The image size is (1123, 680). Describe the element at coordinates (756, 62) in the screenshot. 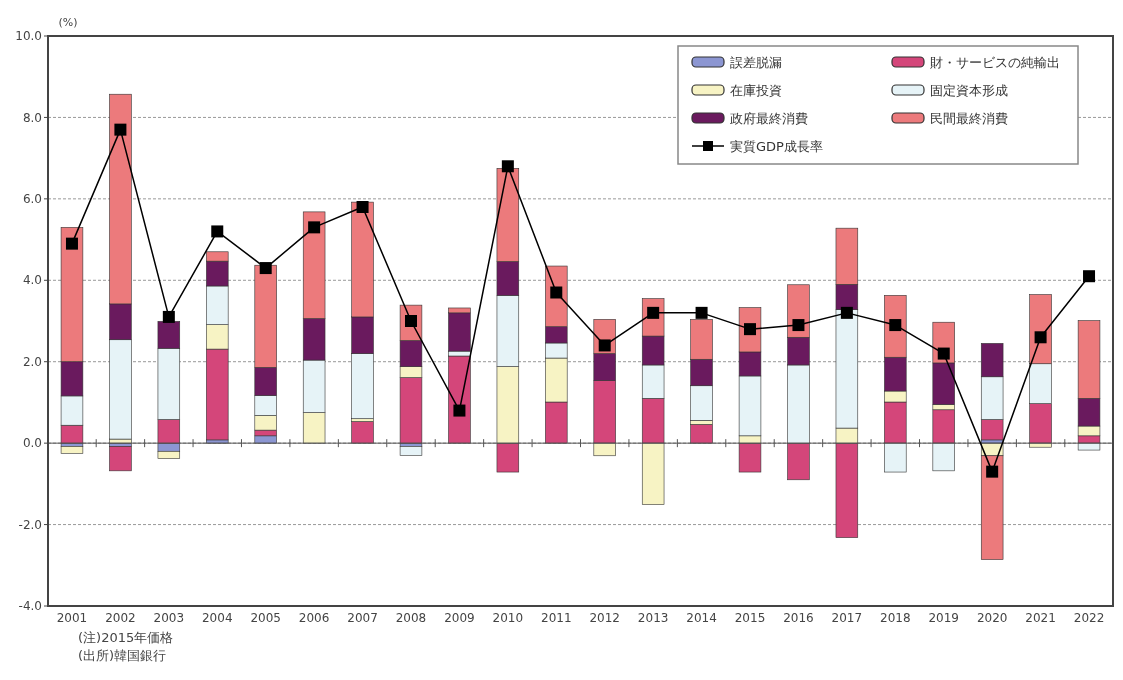

I see `legend-label: 誤差脱漏` at that location.